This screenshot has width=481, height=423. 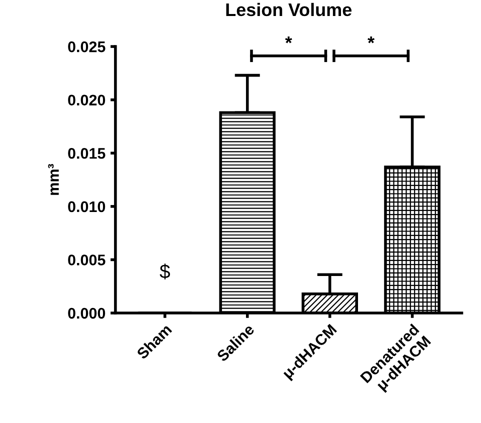 I want to click on y-tick-label: 0.005, so click(x=87, y=260).